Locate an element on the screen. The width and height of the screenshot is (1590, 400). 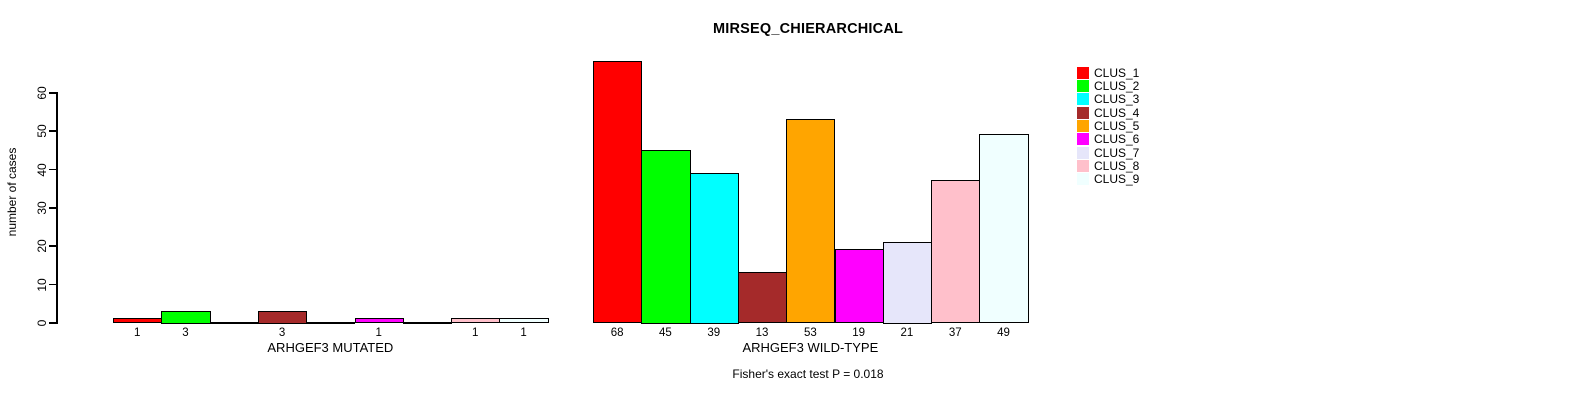
bar-value-label: 39 is located at coordinates (714, 333).